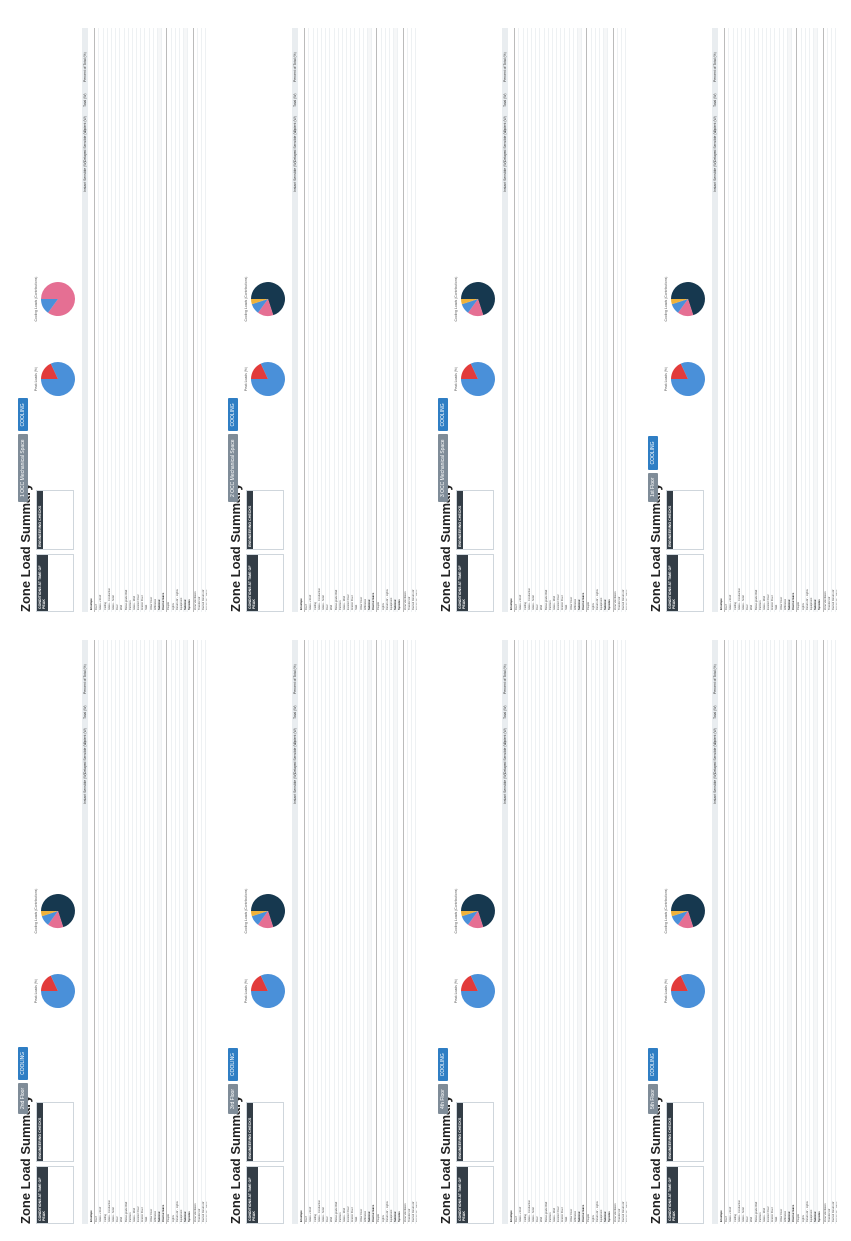 The height and width of the screenshot is (1241, 851). I want to click on zone-tag: 1st Floor, so click(653, 487).